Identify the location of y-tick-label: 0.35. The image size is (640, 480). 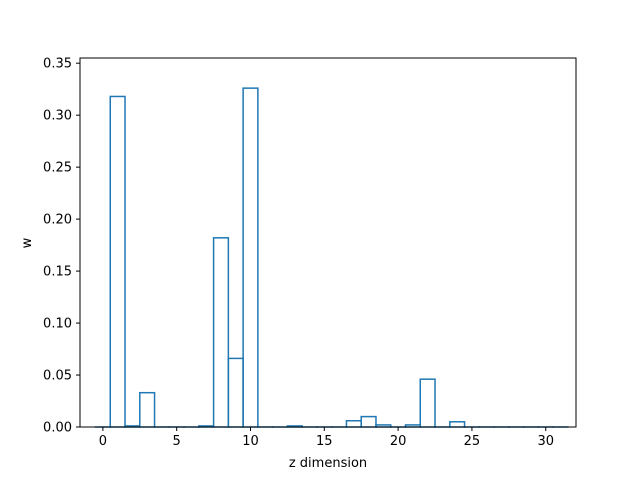
(57, 64).